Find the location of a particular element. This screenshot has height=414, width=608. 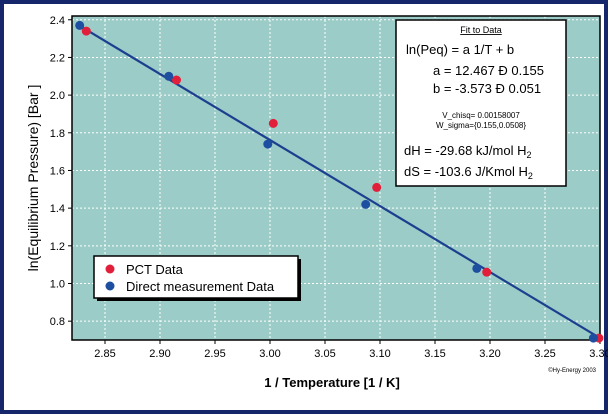

x-tick-label: 3.25 is located at coordinates (544, 354).